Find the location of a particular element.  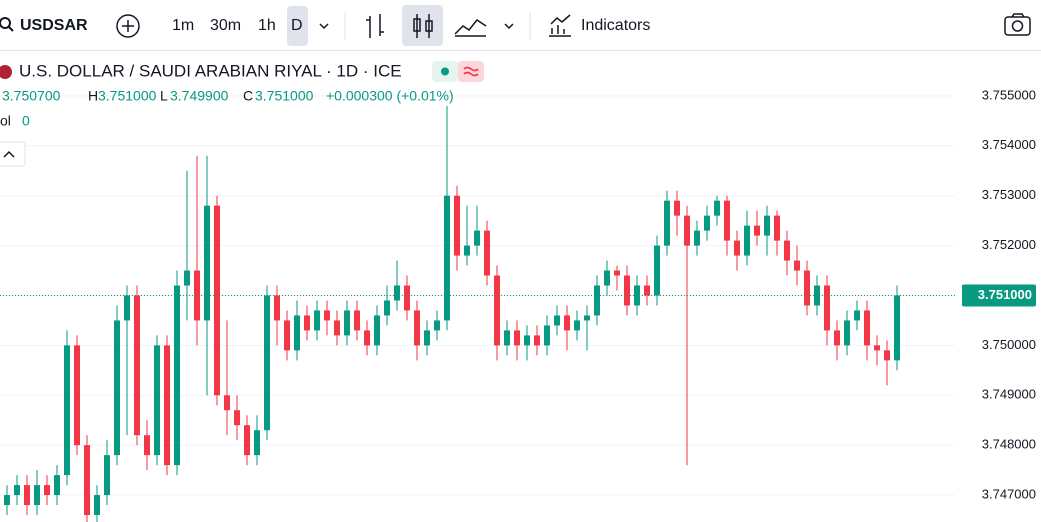

delay-badge is located at coordinates (471, 71).